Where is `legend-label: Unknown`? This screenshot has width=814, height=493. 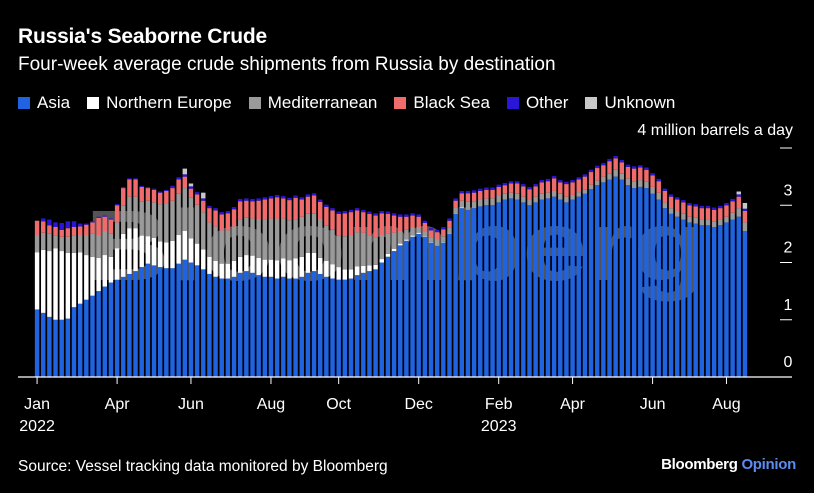 legend-label: Unknown is located at coordinates (640, 102).